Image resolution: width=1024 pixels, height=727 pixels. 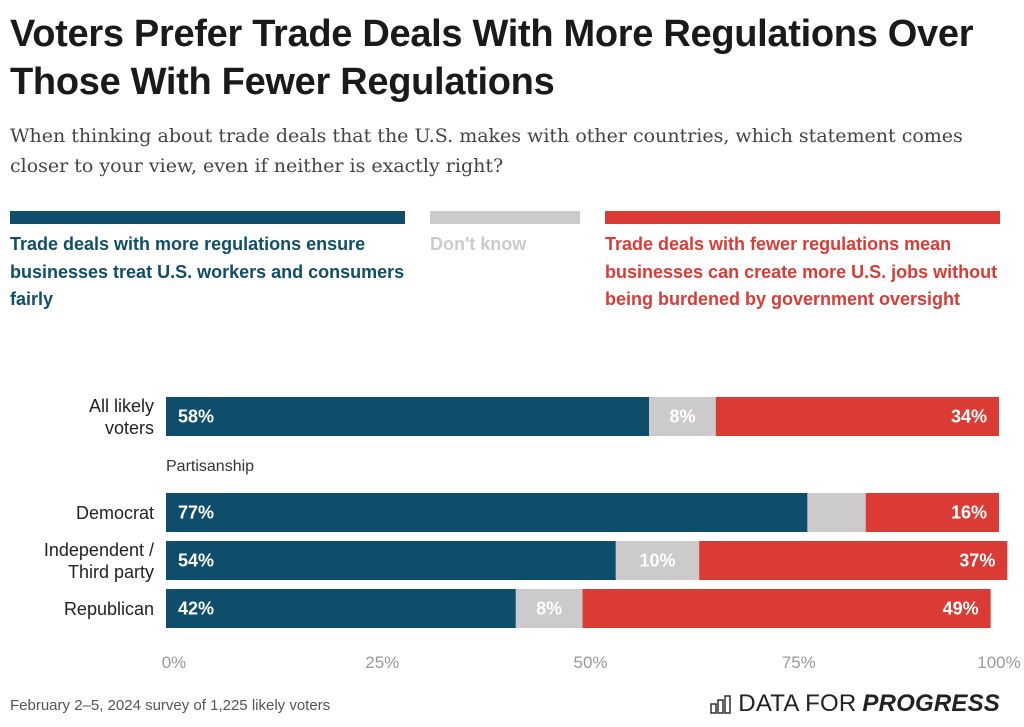 What do you see at coordinates (931, 703) in the screenshot?
I see `logo-text-bold: PROGRESS` at bounding box center [931, 703].